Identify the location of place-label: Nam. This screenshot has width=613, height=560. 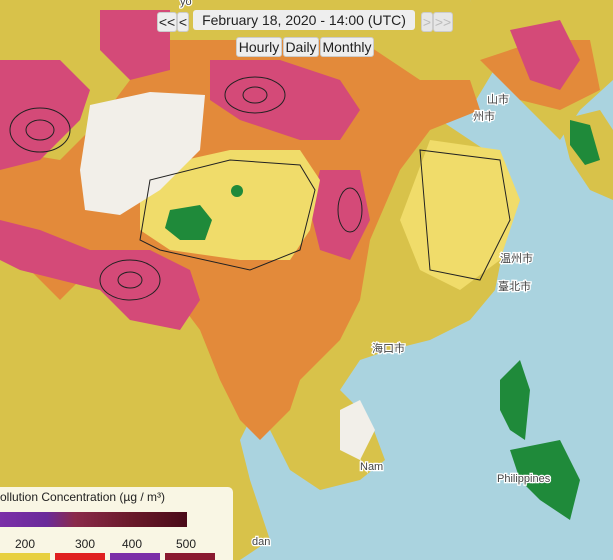
(371, 467).